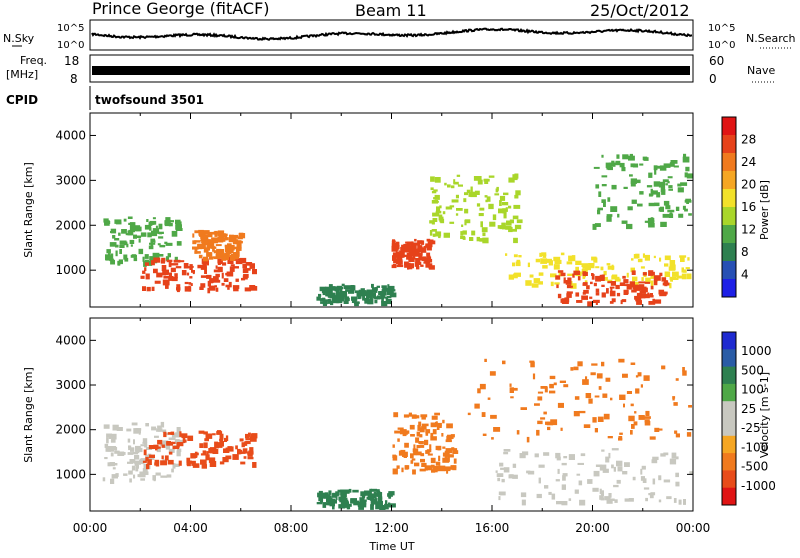  I want to click on velocity-colorbar-segment, so click(729, 427).